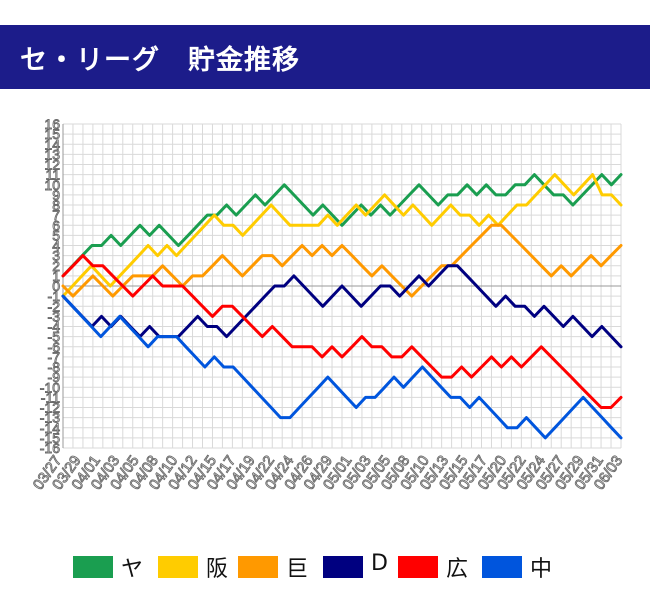 This screenshot has height=595, width=650. I want to click on y-tick-label: -11, so click(50, 397).